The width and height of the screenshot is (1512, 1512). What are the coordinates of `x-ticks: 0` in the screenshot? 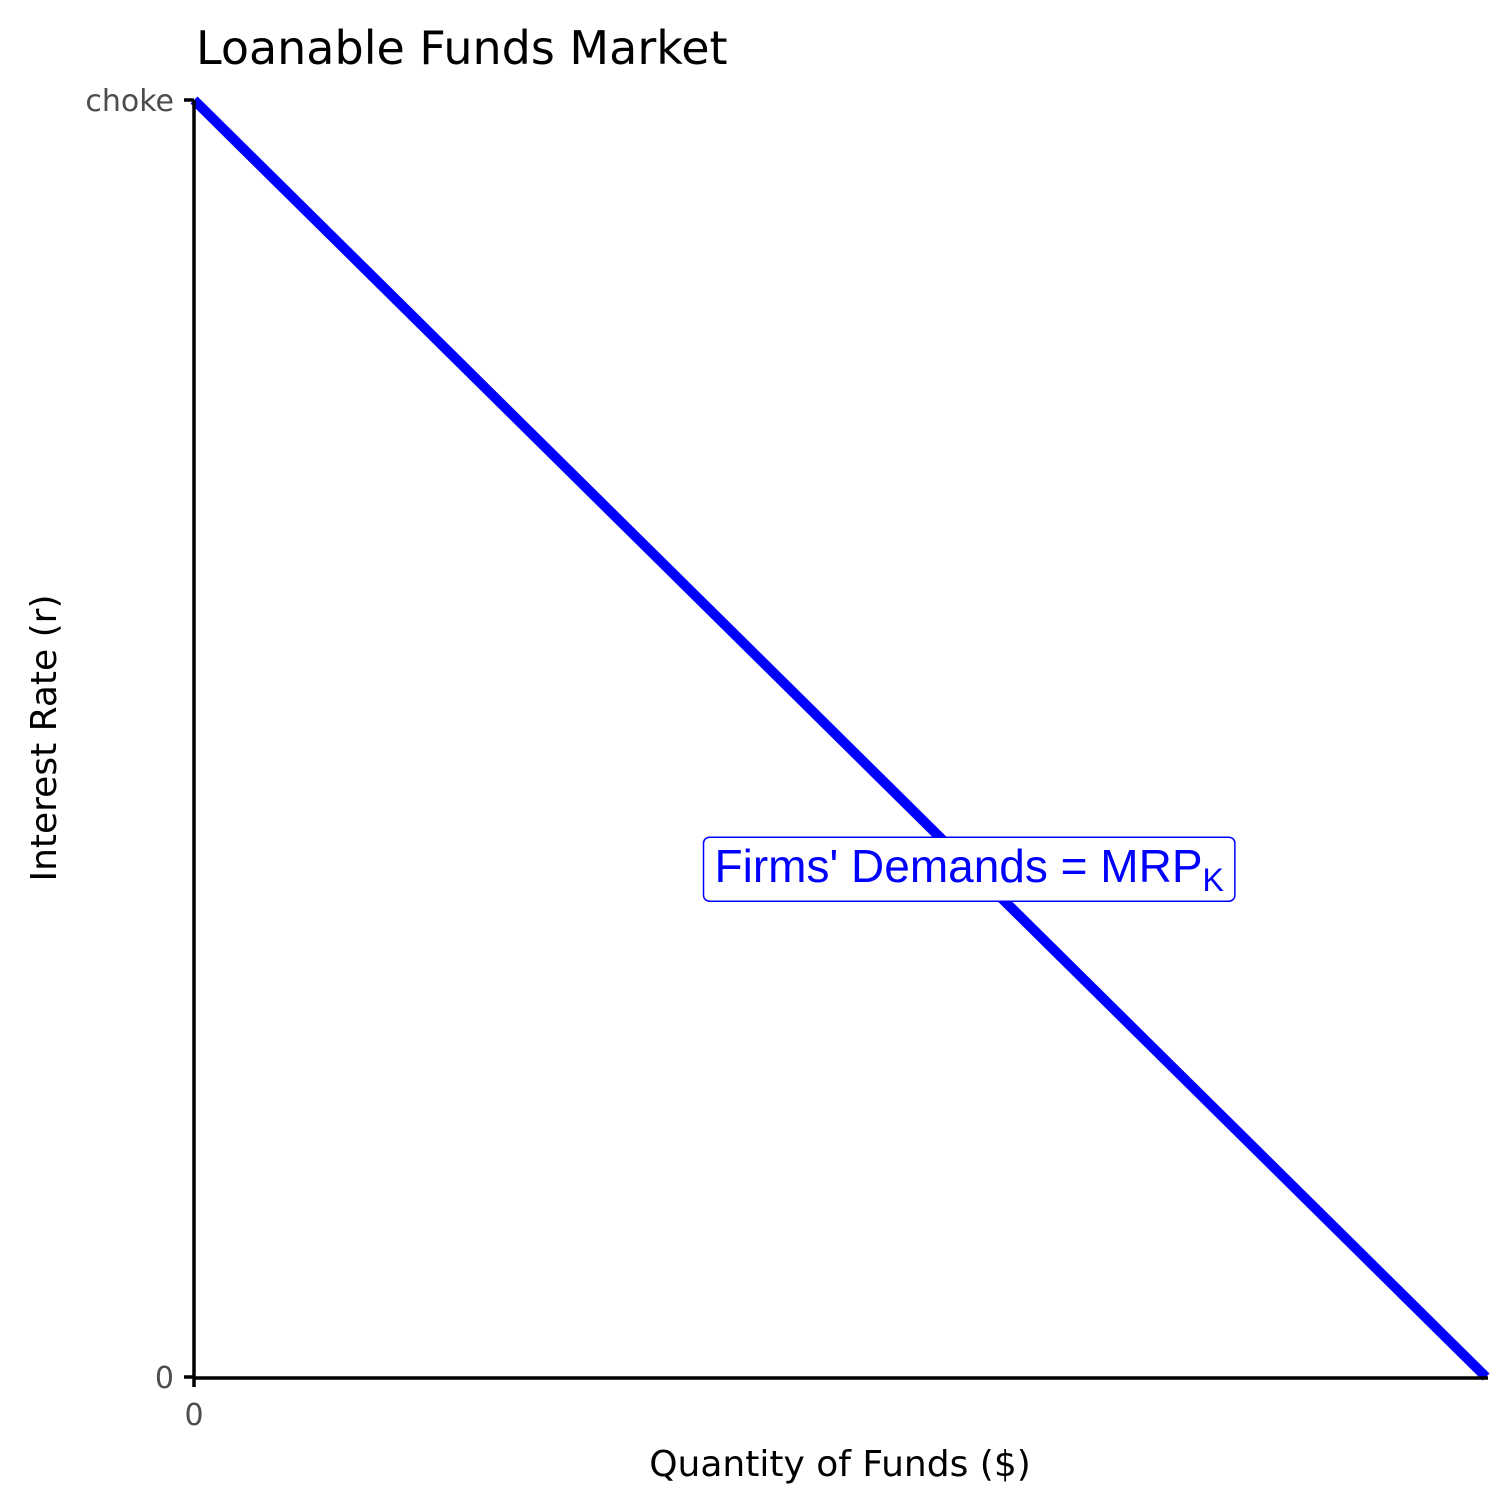 It's located at (194, 1405).